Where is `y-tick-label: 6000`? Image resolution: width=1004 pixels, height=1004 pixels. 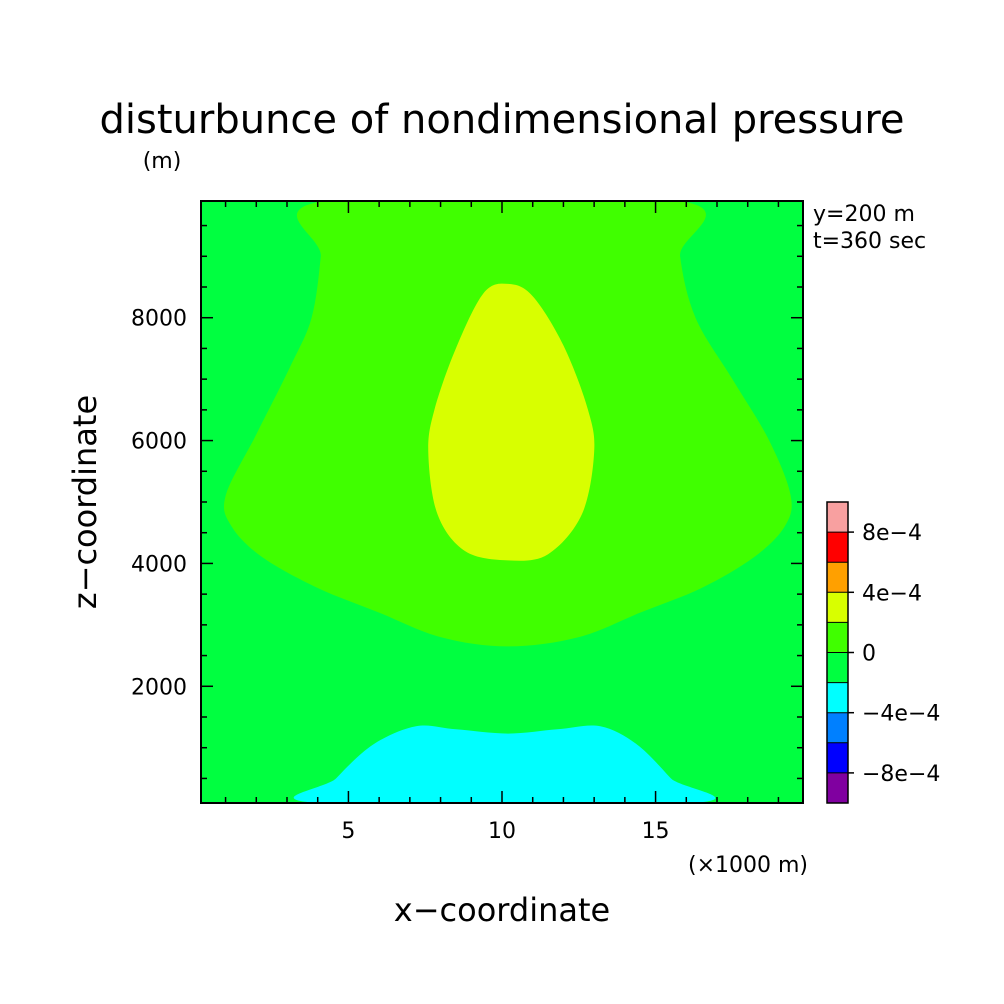 y-tick-label: 6000 is located at coordinates (159, 442).